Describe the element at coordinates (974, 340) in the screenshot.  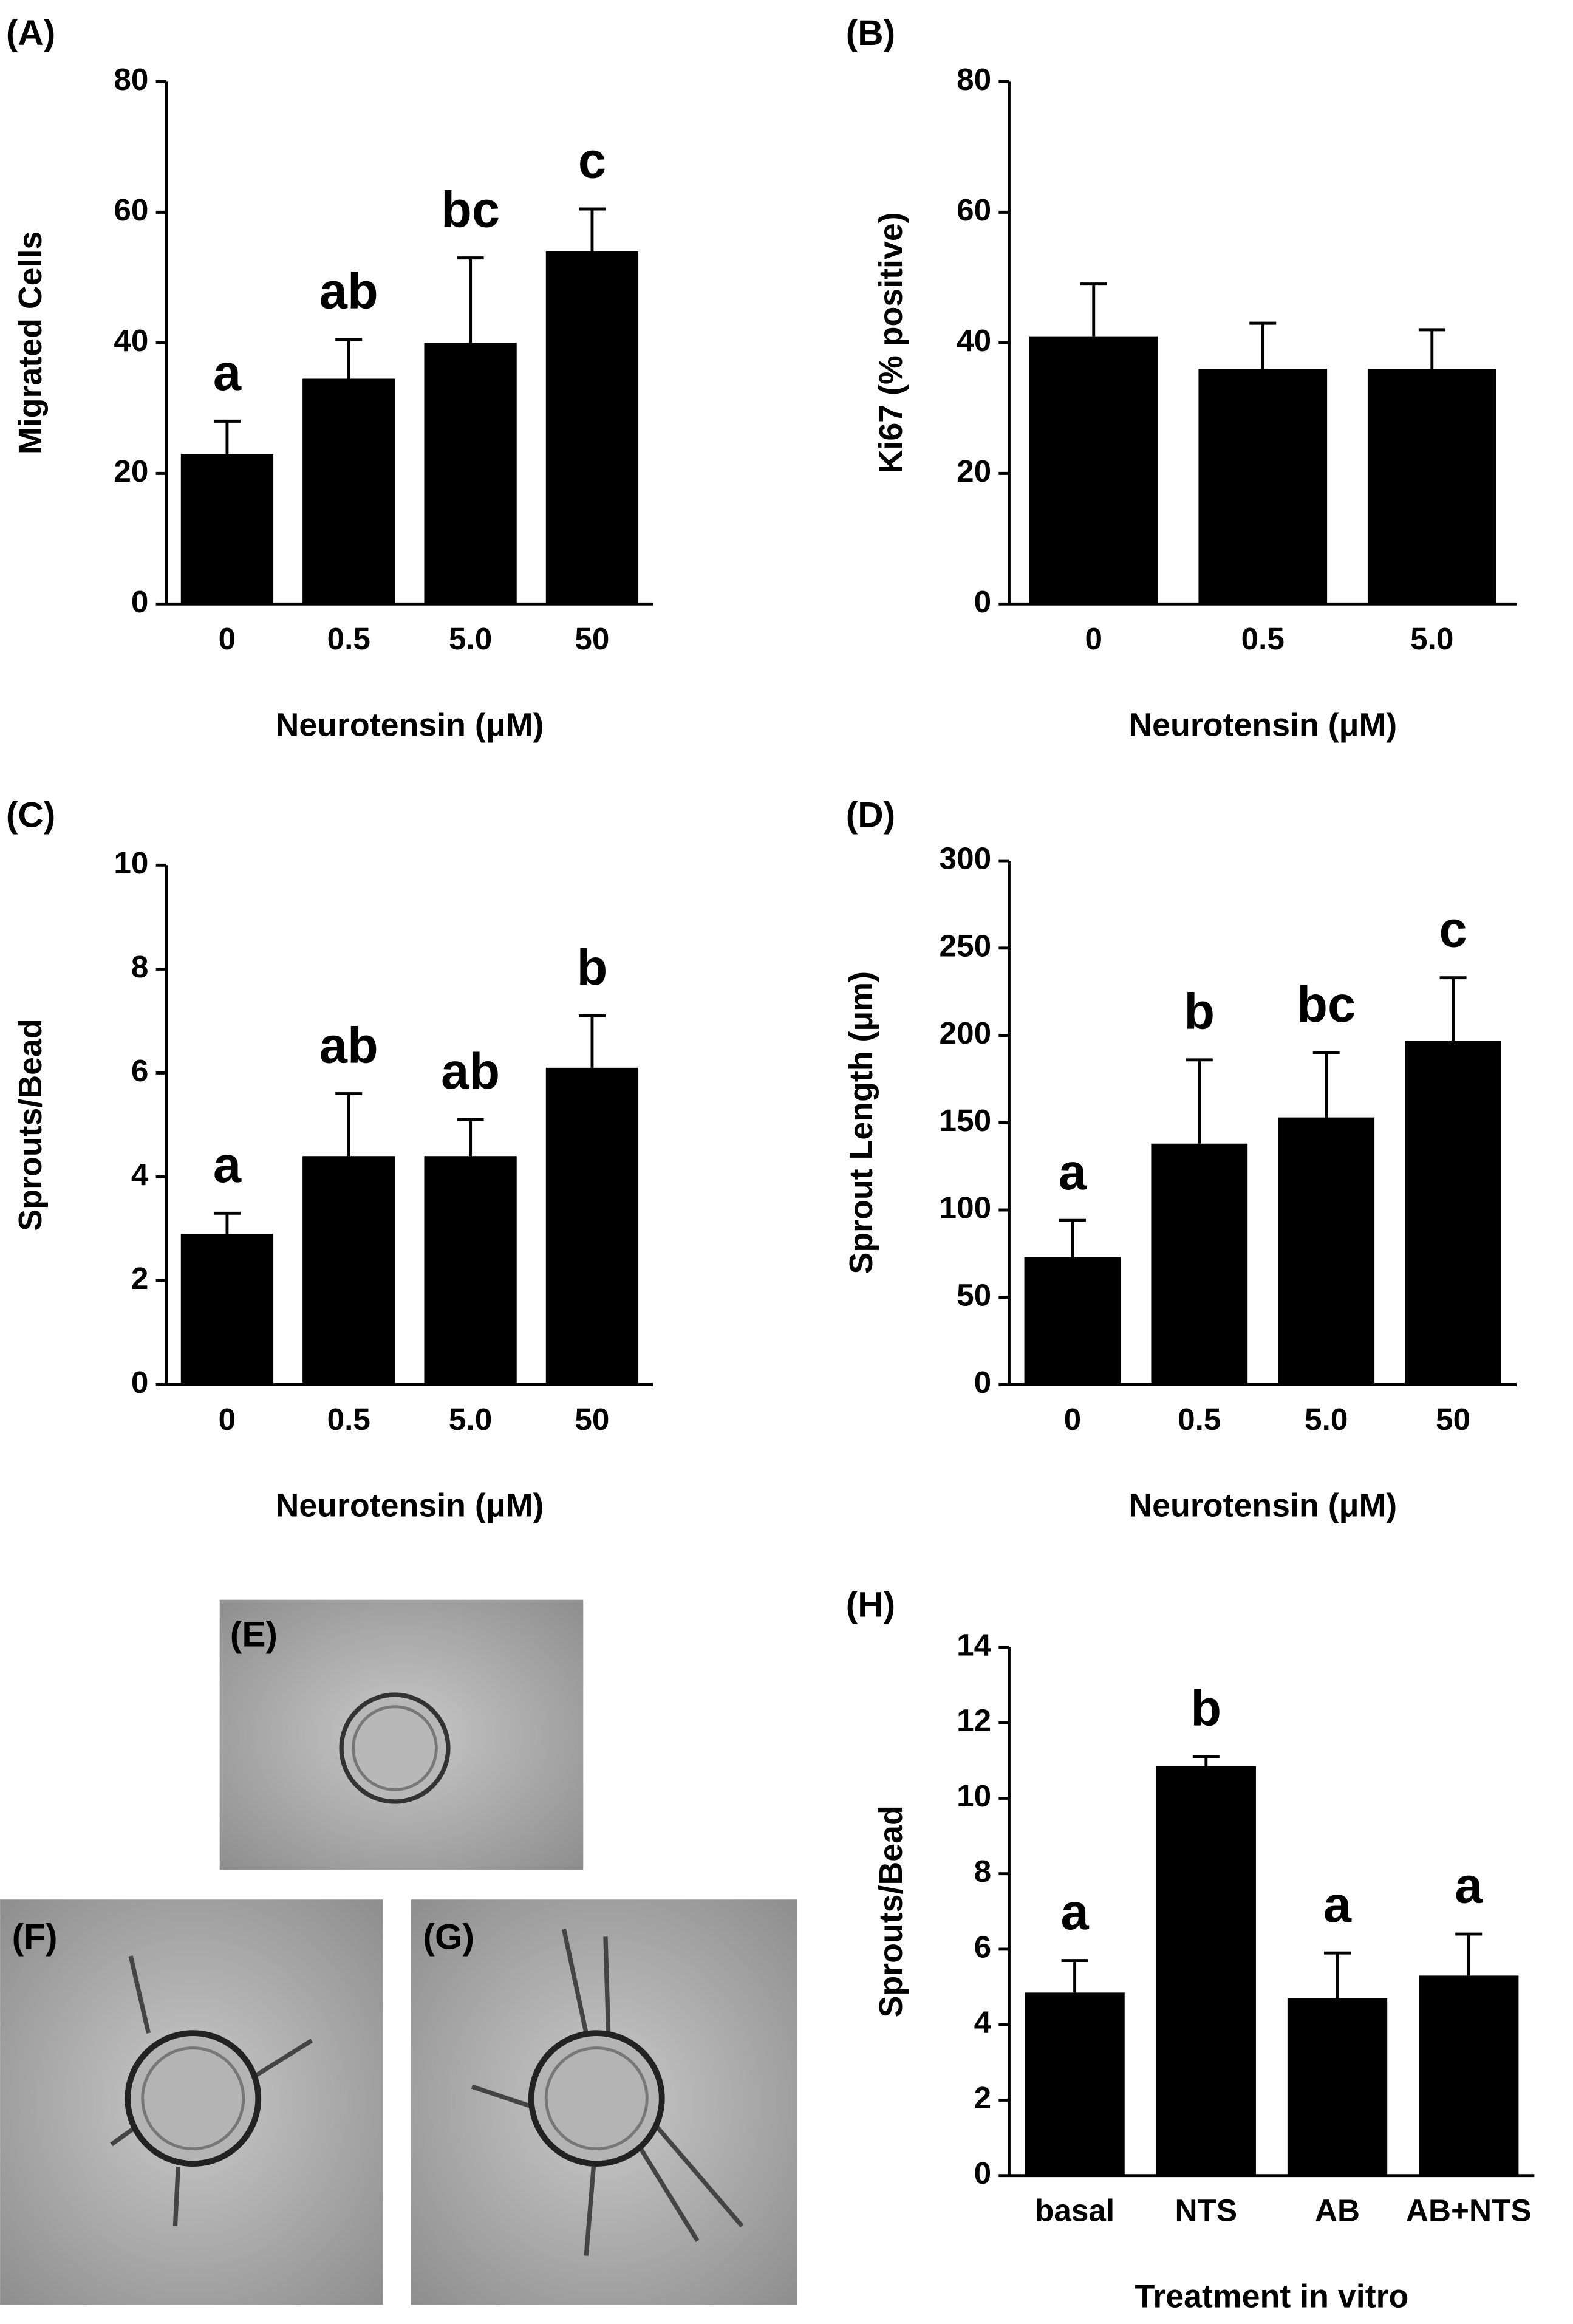
I see `y-tick-label: 40` at that location.